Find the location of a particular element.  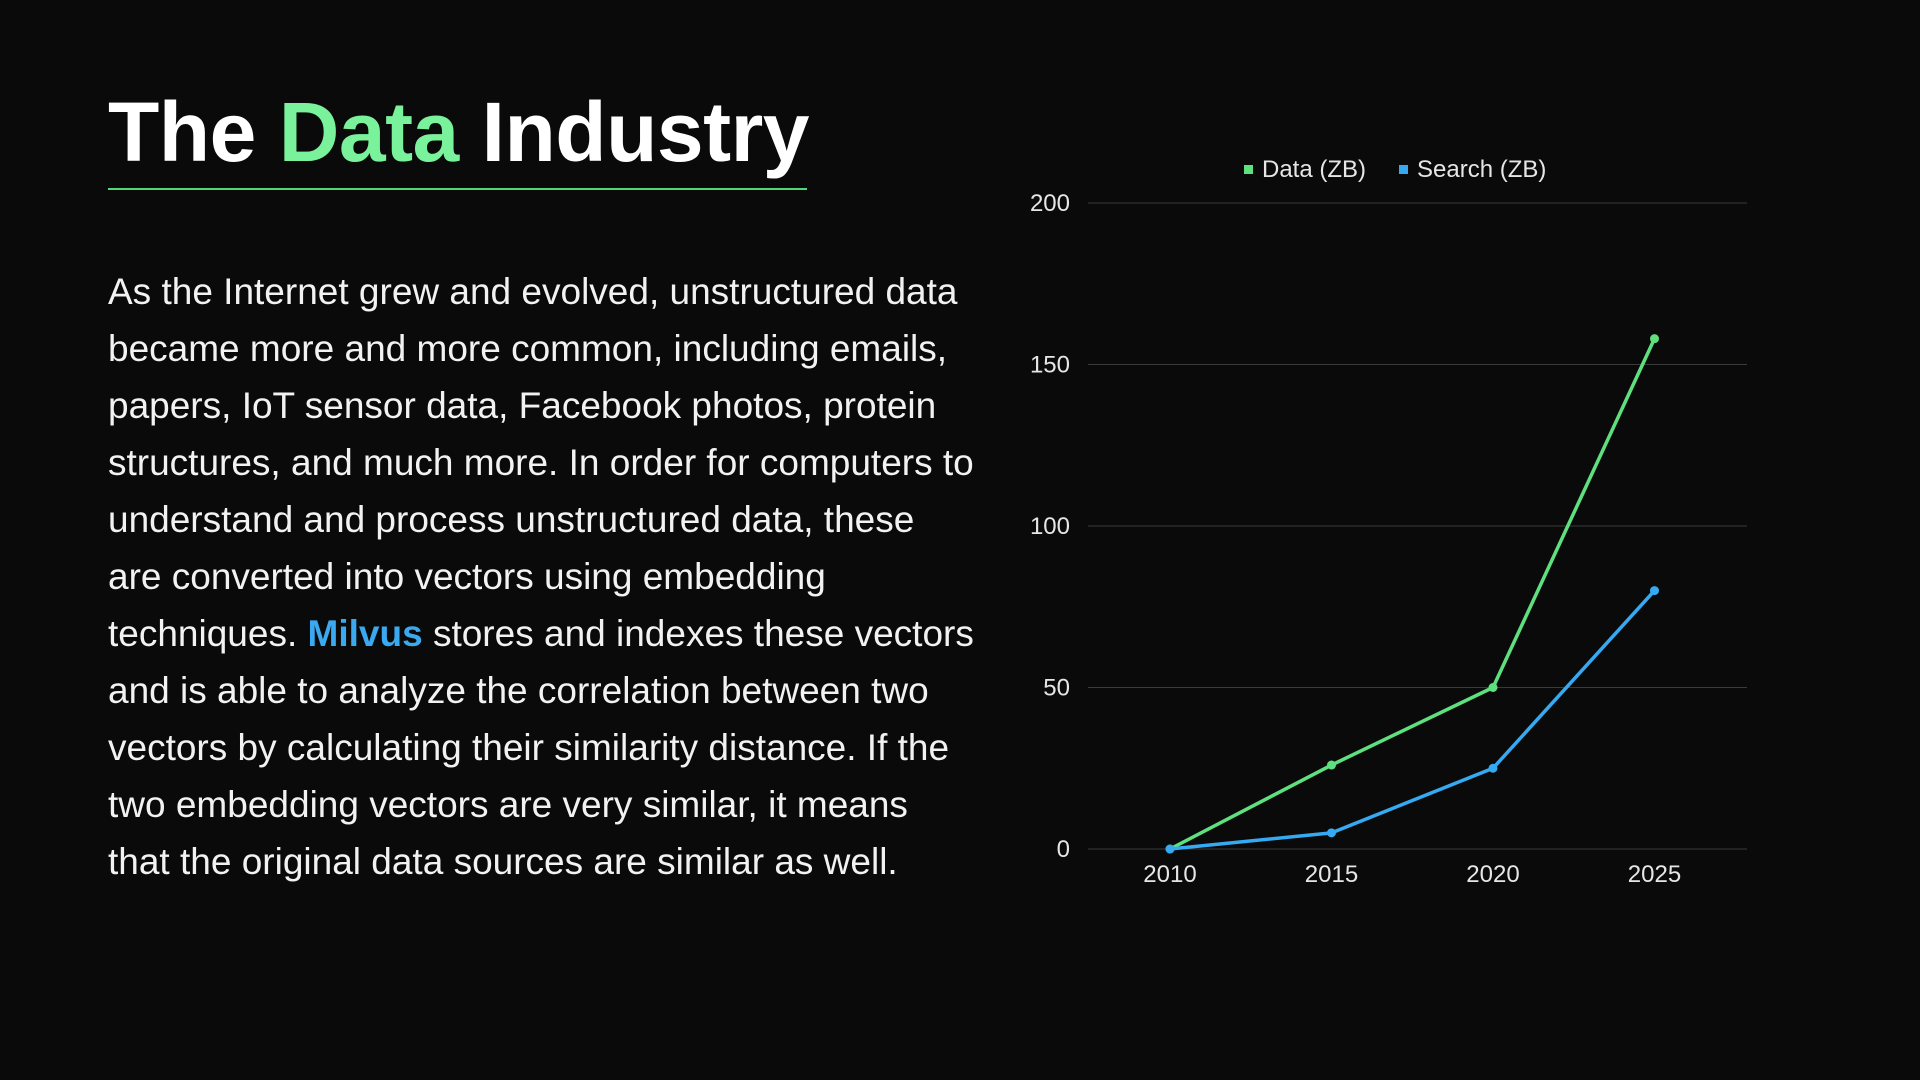

y-tick-label: 50 is located at coordinates (1056, 688).